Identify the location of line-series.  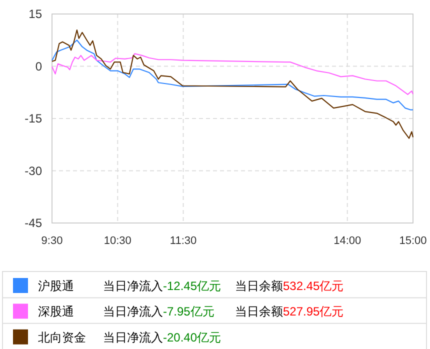
(232, 74).